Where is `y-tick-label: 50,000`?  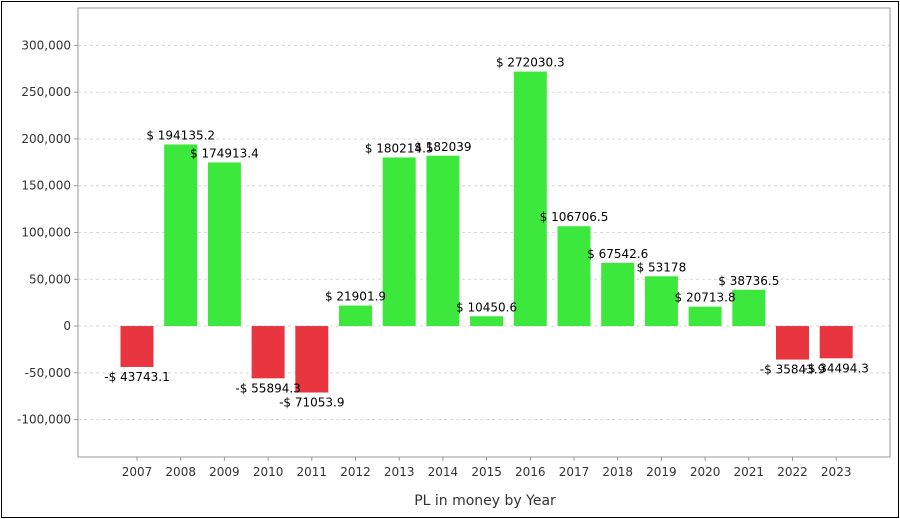
y-tick-label: 50,000 is located at coordinates (50, 279).